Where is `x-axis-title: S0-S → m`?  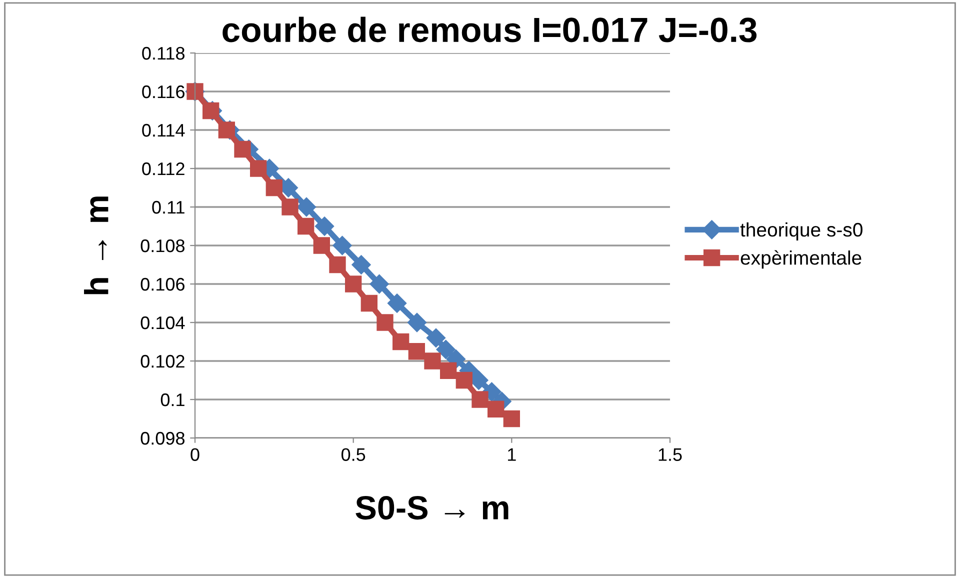
x-axis-title: S0-S → m is located at coordinates (432, 508).